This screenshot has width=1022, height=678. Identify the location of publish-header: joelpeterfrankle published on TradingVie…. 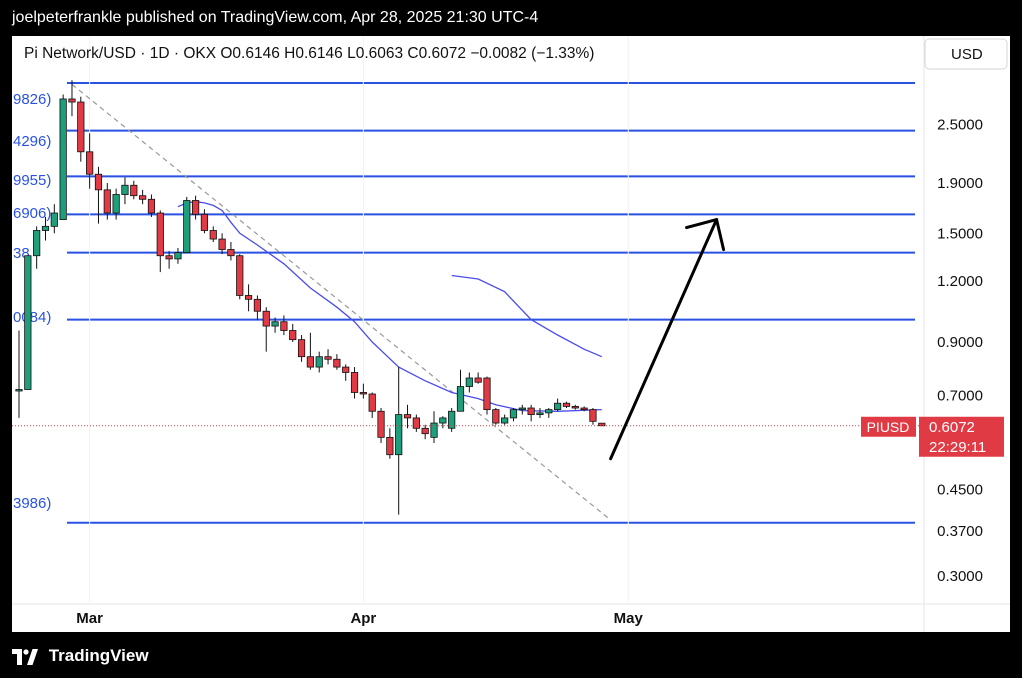
(511, 18).